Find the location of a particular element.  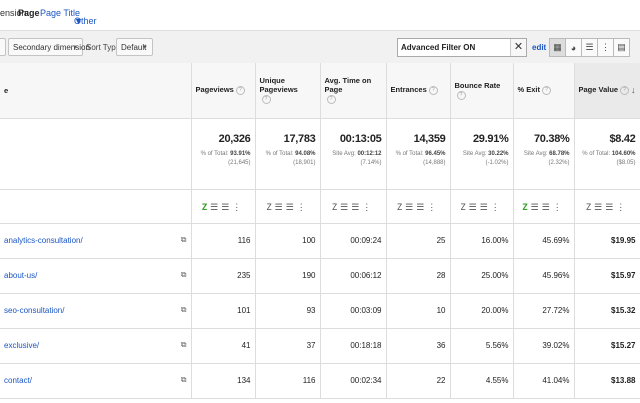

viz-toggle-page-value: Z☰☰⋮ is located at coordinates (607, 206).